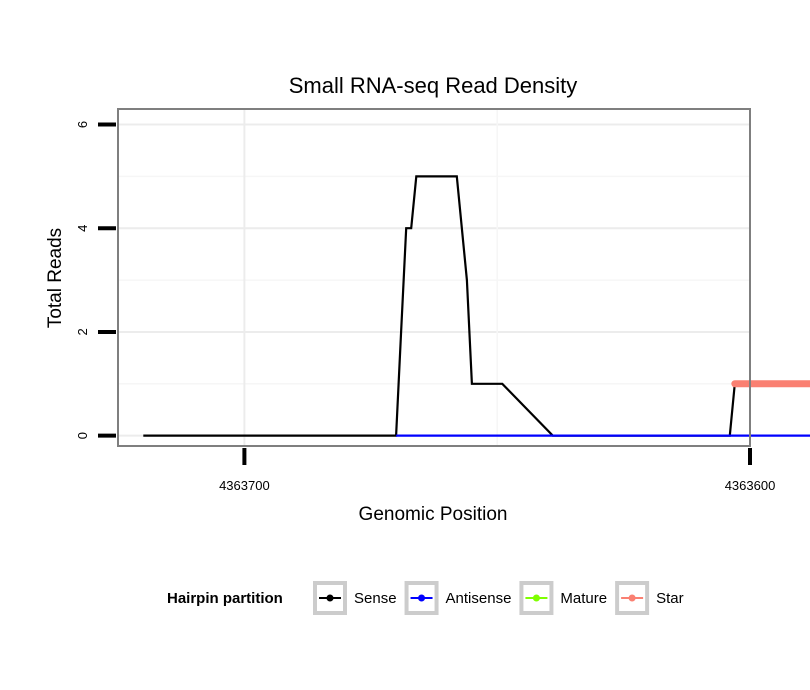 This screenshot has width=810, height=690. Describe the element at coordinates (670, 598) in the screenshot. I see `legend-label: Star` at that location.